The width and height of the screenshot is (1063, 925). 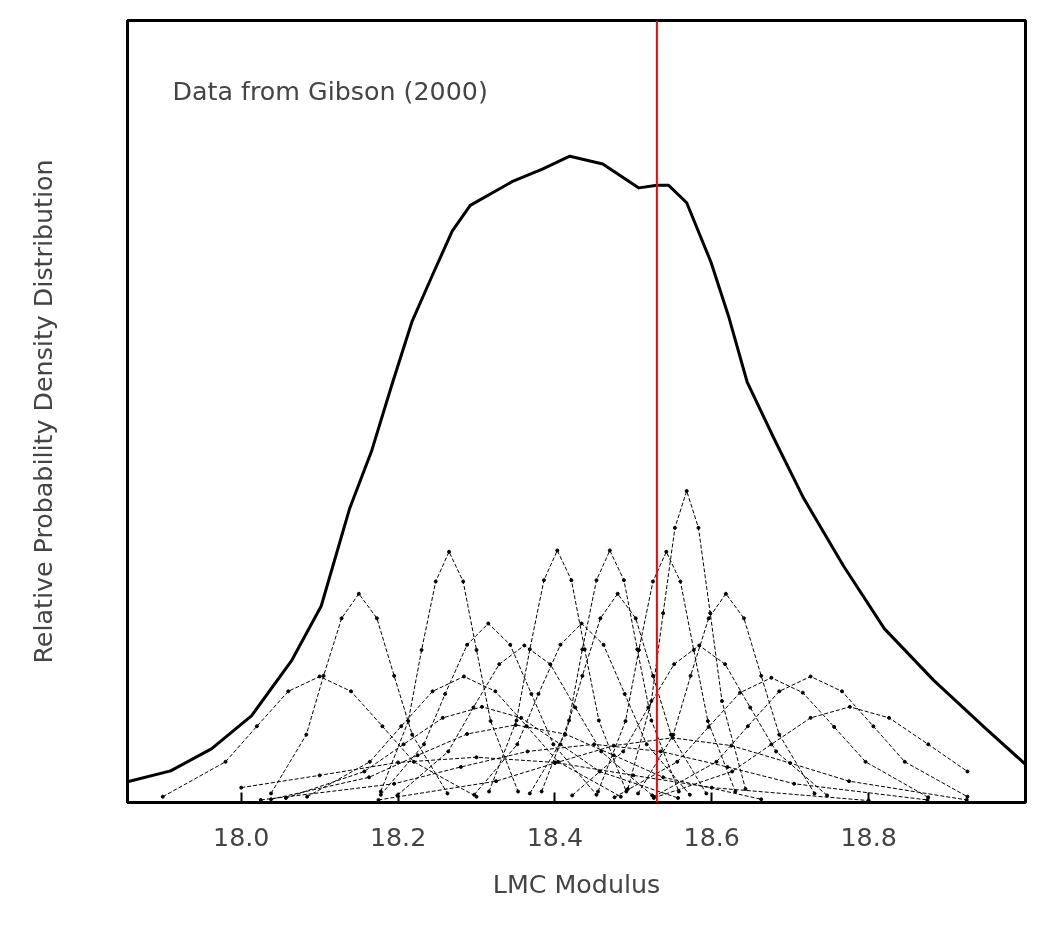 I want to click on x-tick-label: 18.0, so click(x=241, y=836).